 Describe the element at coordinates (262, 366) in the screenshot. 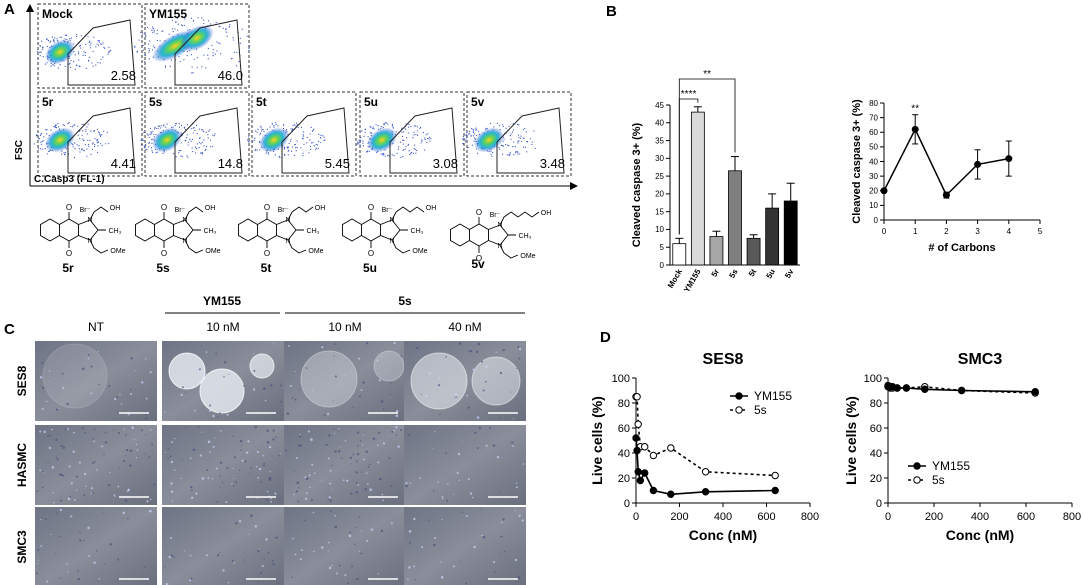

I see `cell-colony` at that location.